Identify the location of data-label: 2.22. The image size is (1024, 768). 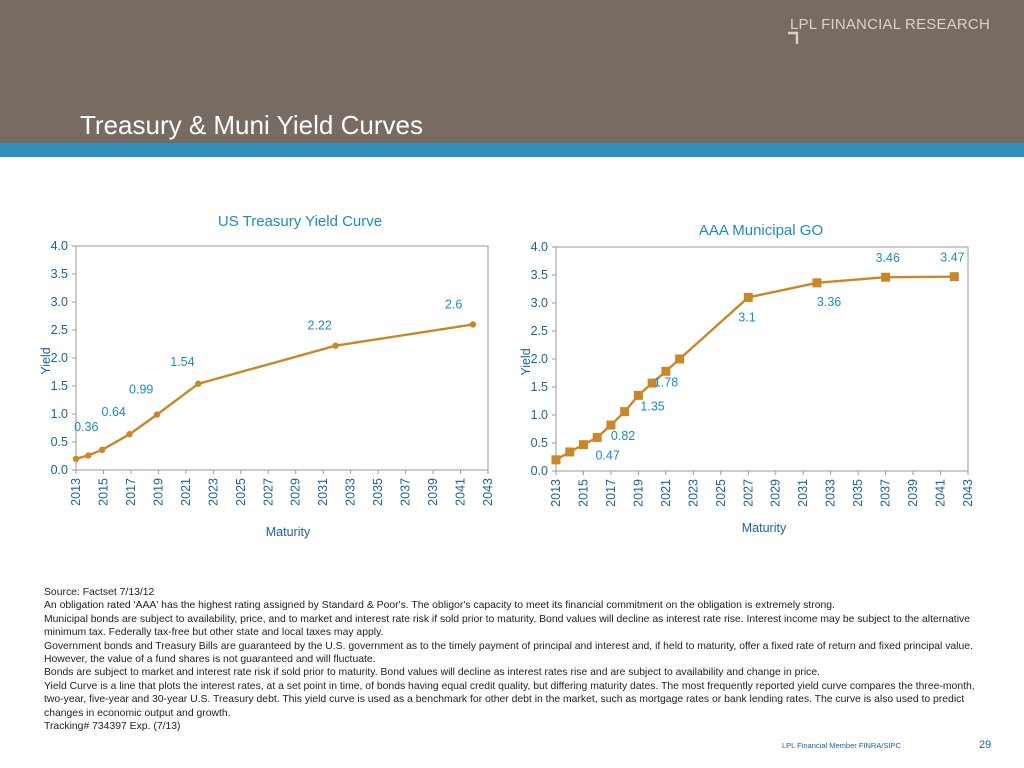
(320, 326).